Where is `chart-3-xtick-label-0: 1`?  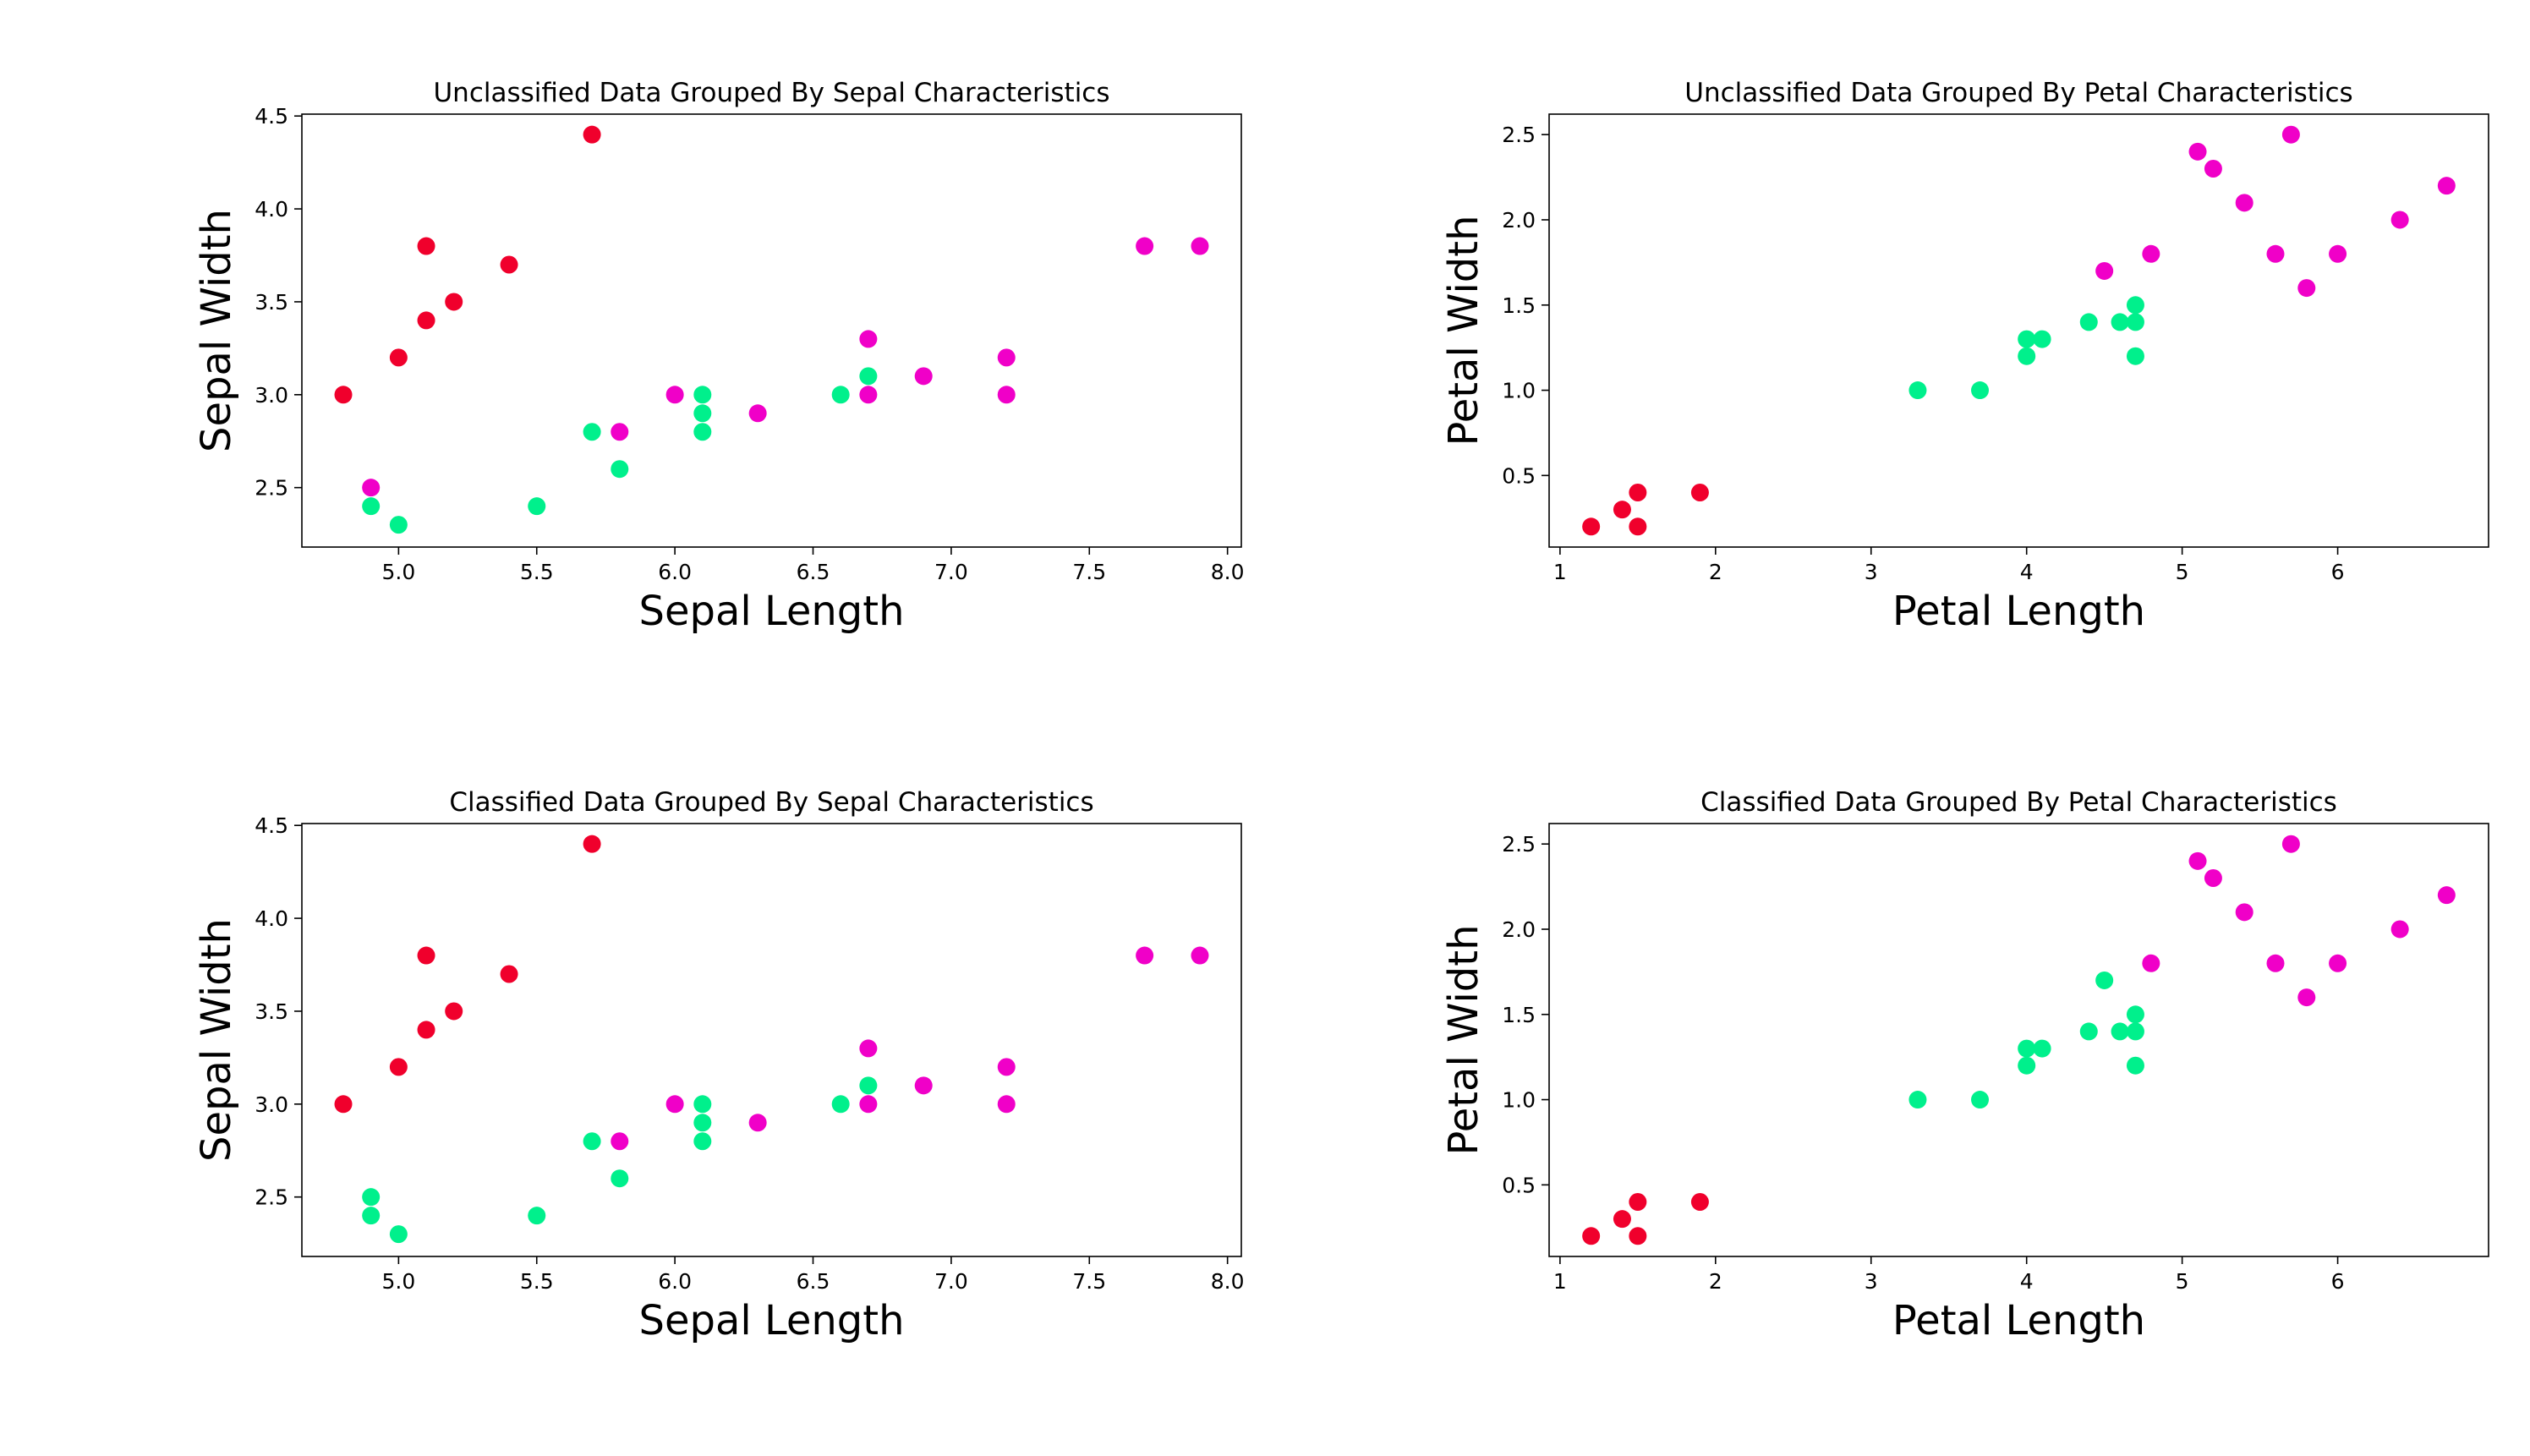 chart-3-xtick-label-0: 1 is located at coordinates (1560, 1282).